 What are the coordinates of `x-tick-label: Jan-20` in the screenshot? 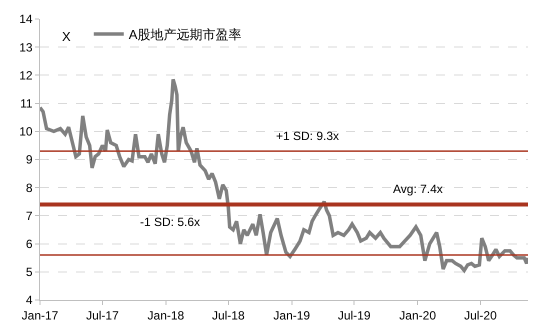 It's located at (417, 315).